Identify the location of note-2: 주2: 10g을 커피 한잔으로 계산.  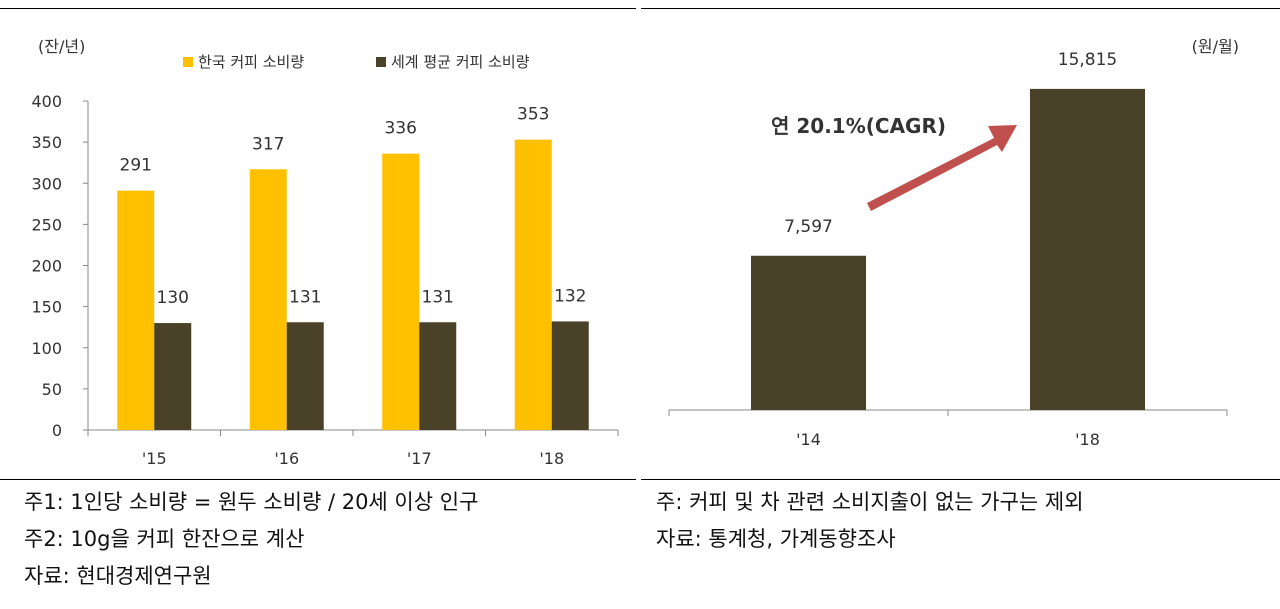
(164, 539).